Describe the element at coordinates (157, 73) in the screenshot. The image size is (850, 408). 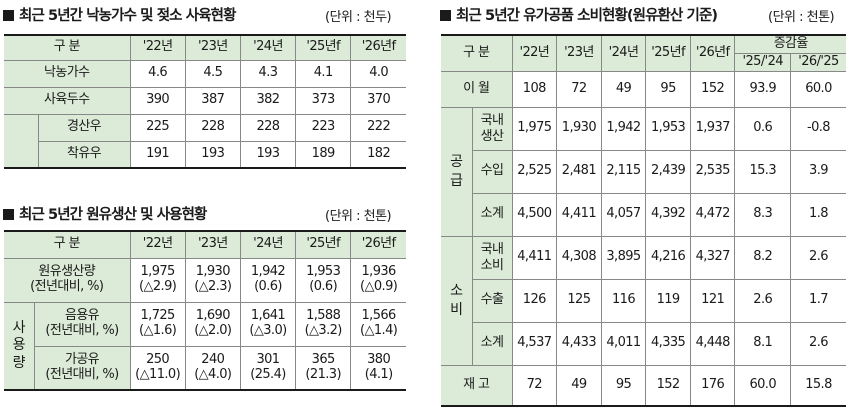
I see `data-cell: 4.6` at that location.